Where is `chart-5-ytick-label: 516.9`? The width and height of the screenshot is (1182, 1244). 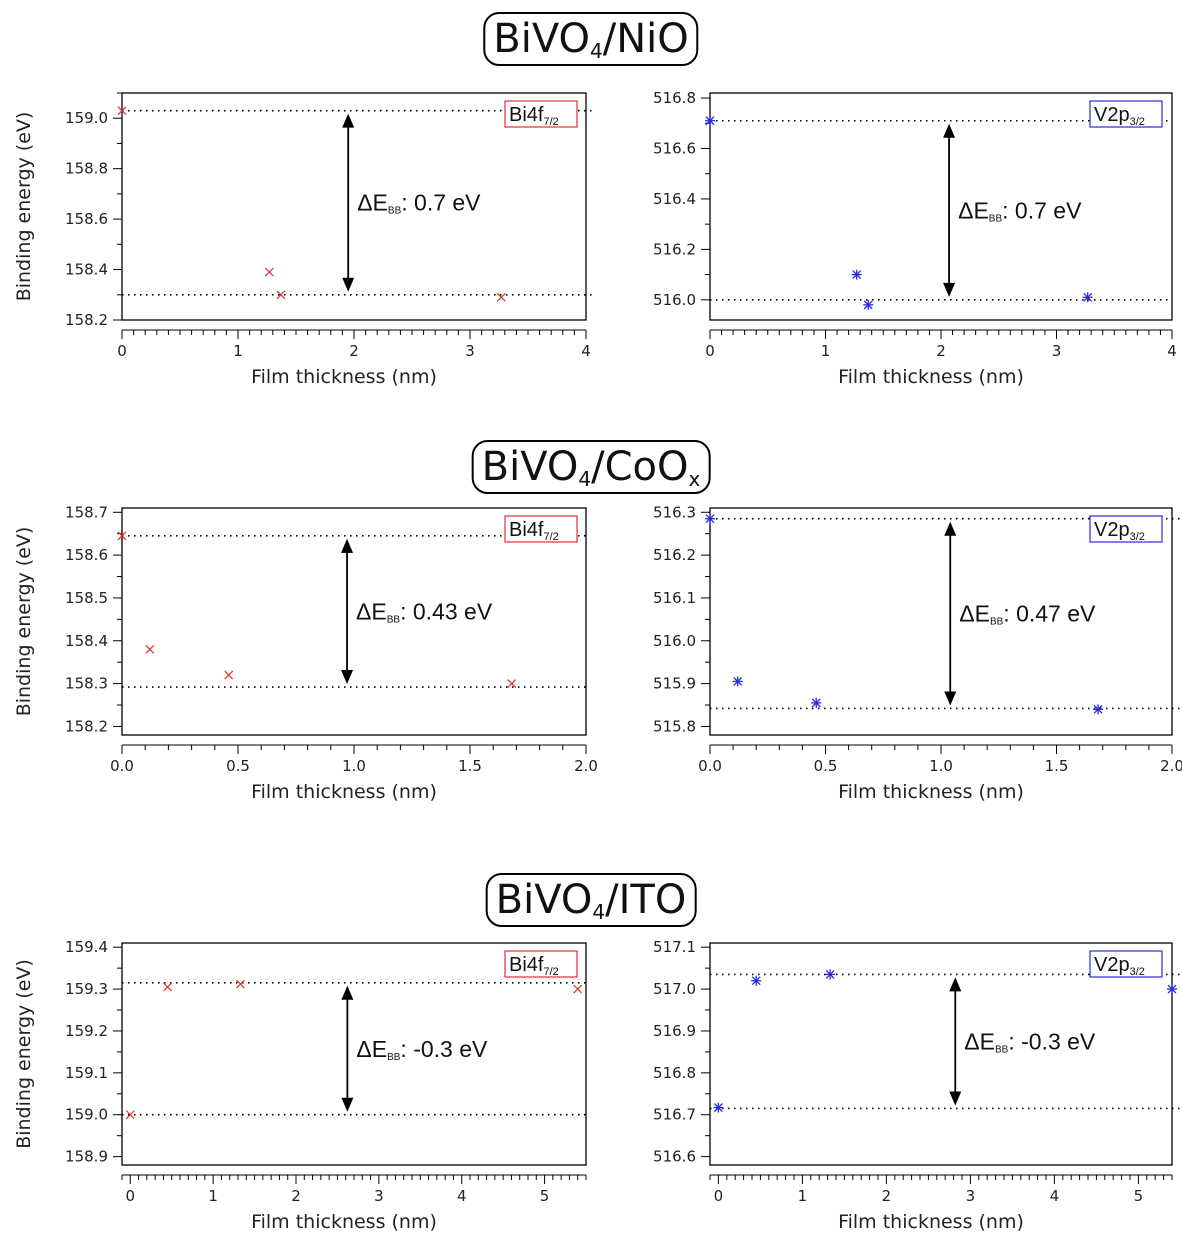 chart-5-ytick-label: 516.9 is located at coordinates (674, 1031).